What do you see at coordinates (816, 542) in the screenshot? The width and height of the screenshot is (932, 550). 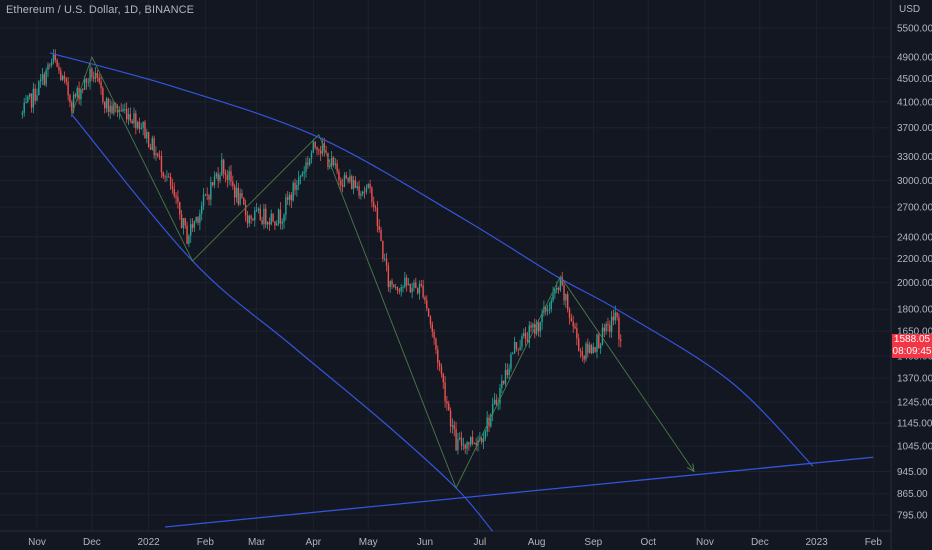 I see `x-tick-label: 2023` at bounding box center [816, 542].